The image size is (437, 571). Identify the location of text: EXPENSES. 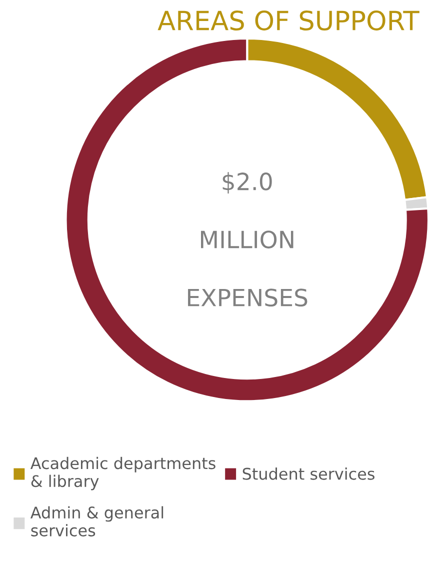
(248, 297).